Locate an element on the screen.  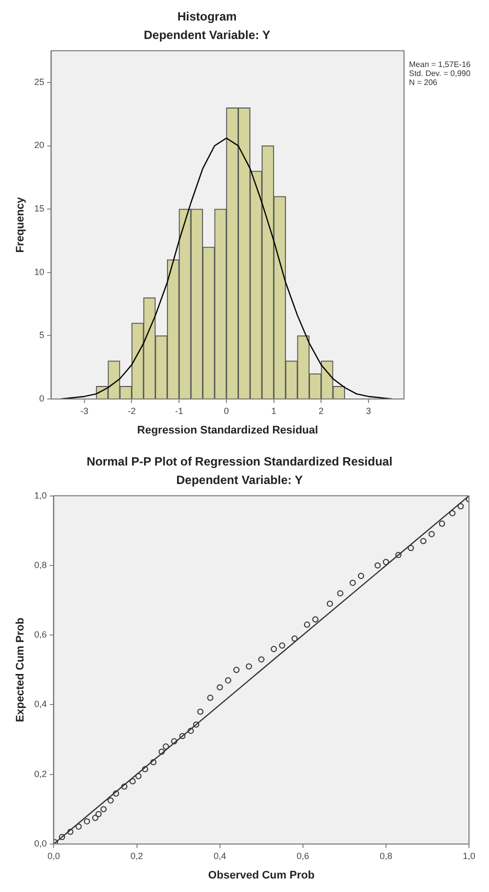
y-tick-label: 0,6 is located at coordinates (40, 635).